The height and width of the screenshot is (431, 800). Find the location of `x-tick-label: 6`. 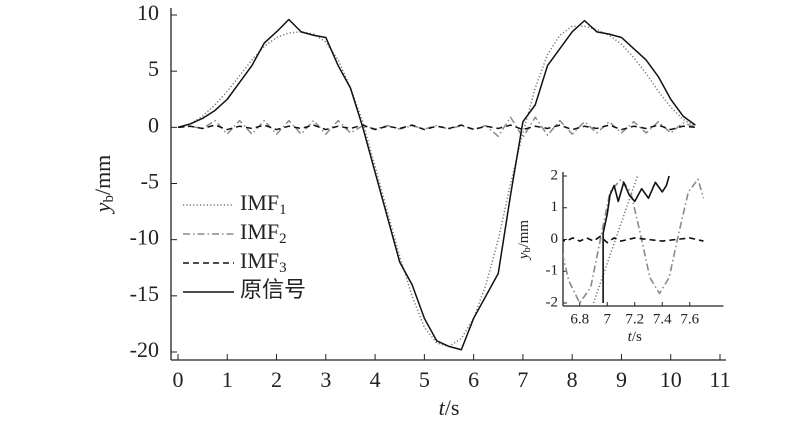

x-tick-label: 6 is located at coordinates (473, 379).